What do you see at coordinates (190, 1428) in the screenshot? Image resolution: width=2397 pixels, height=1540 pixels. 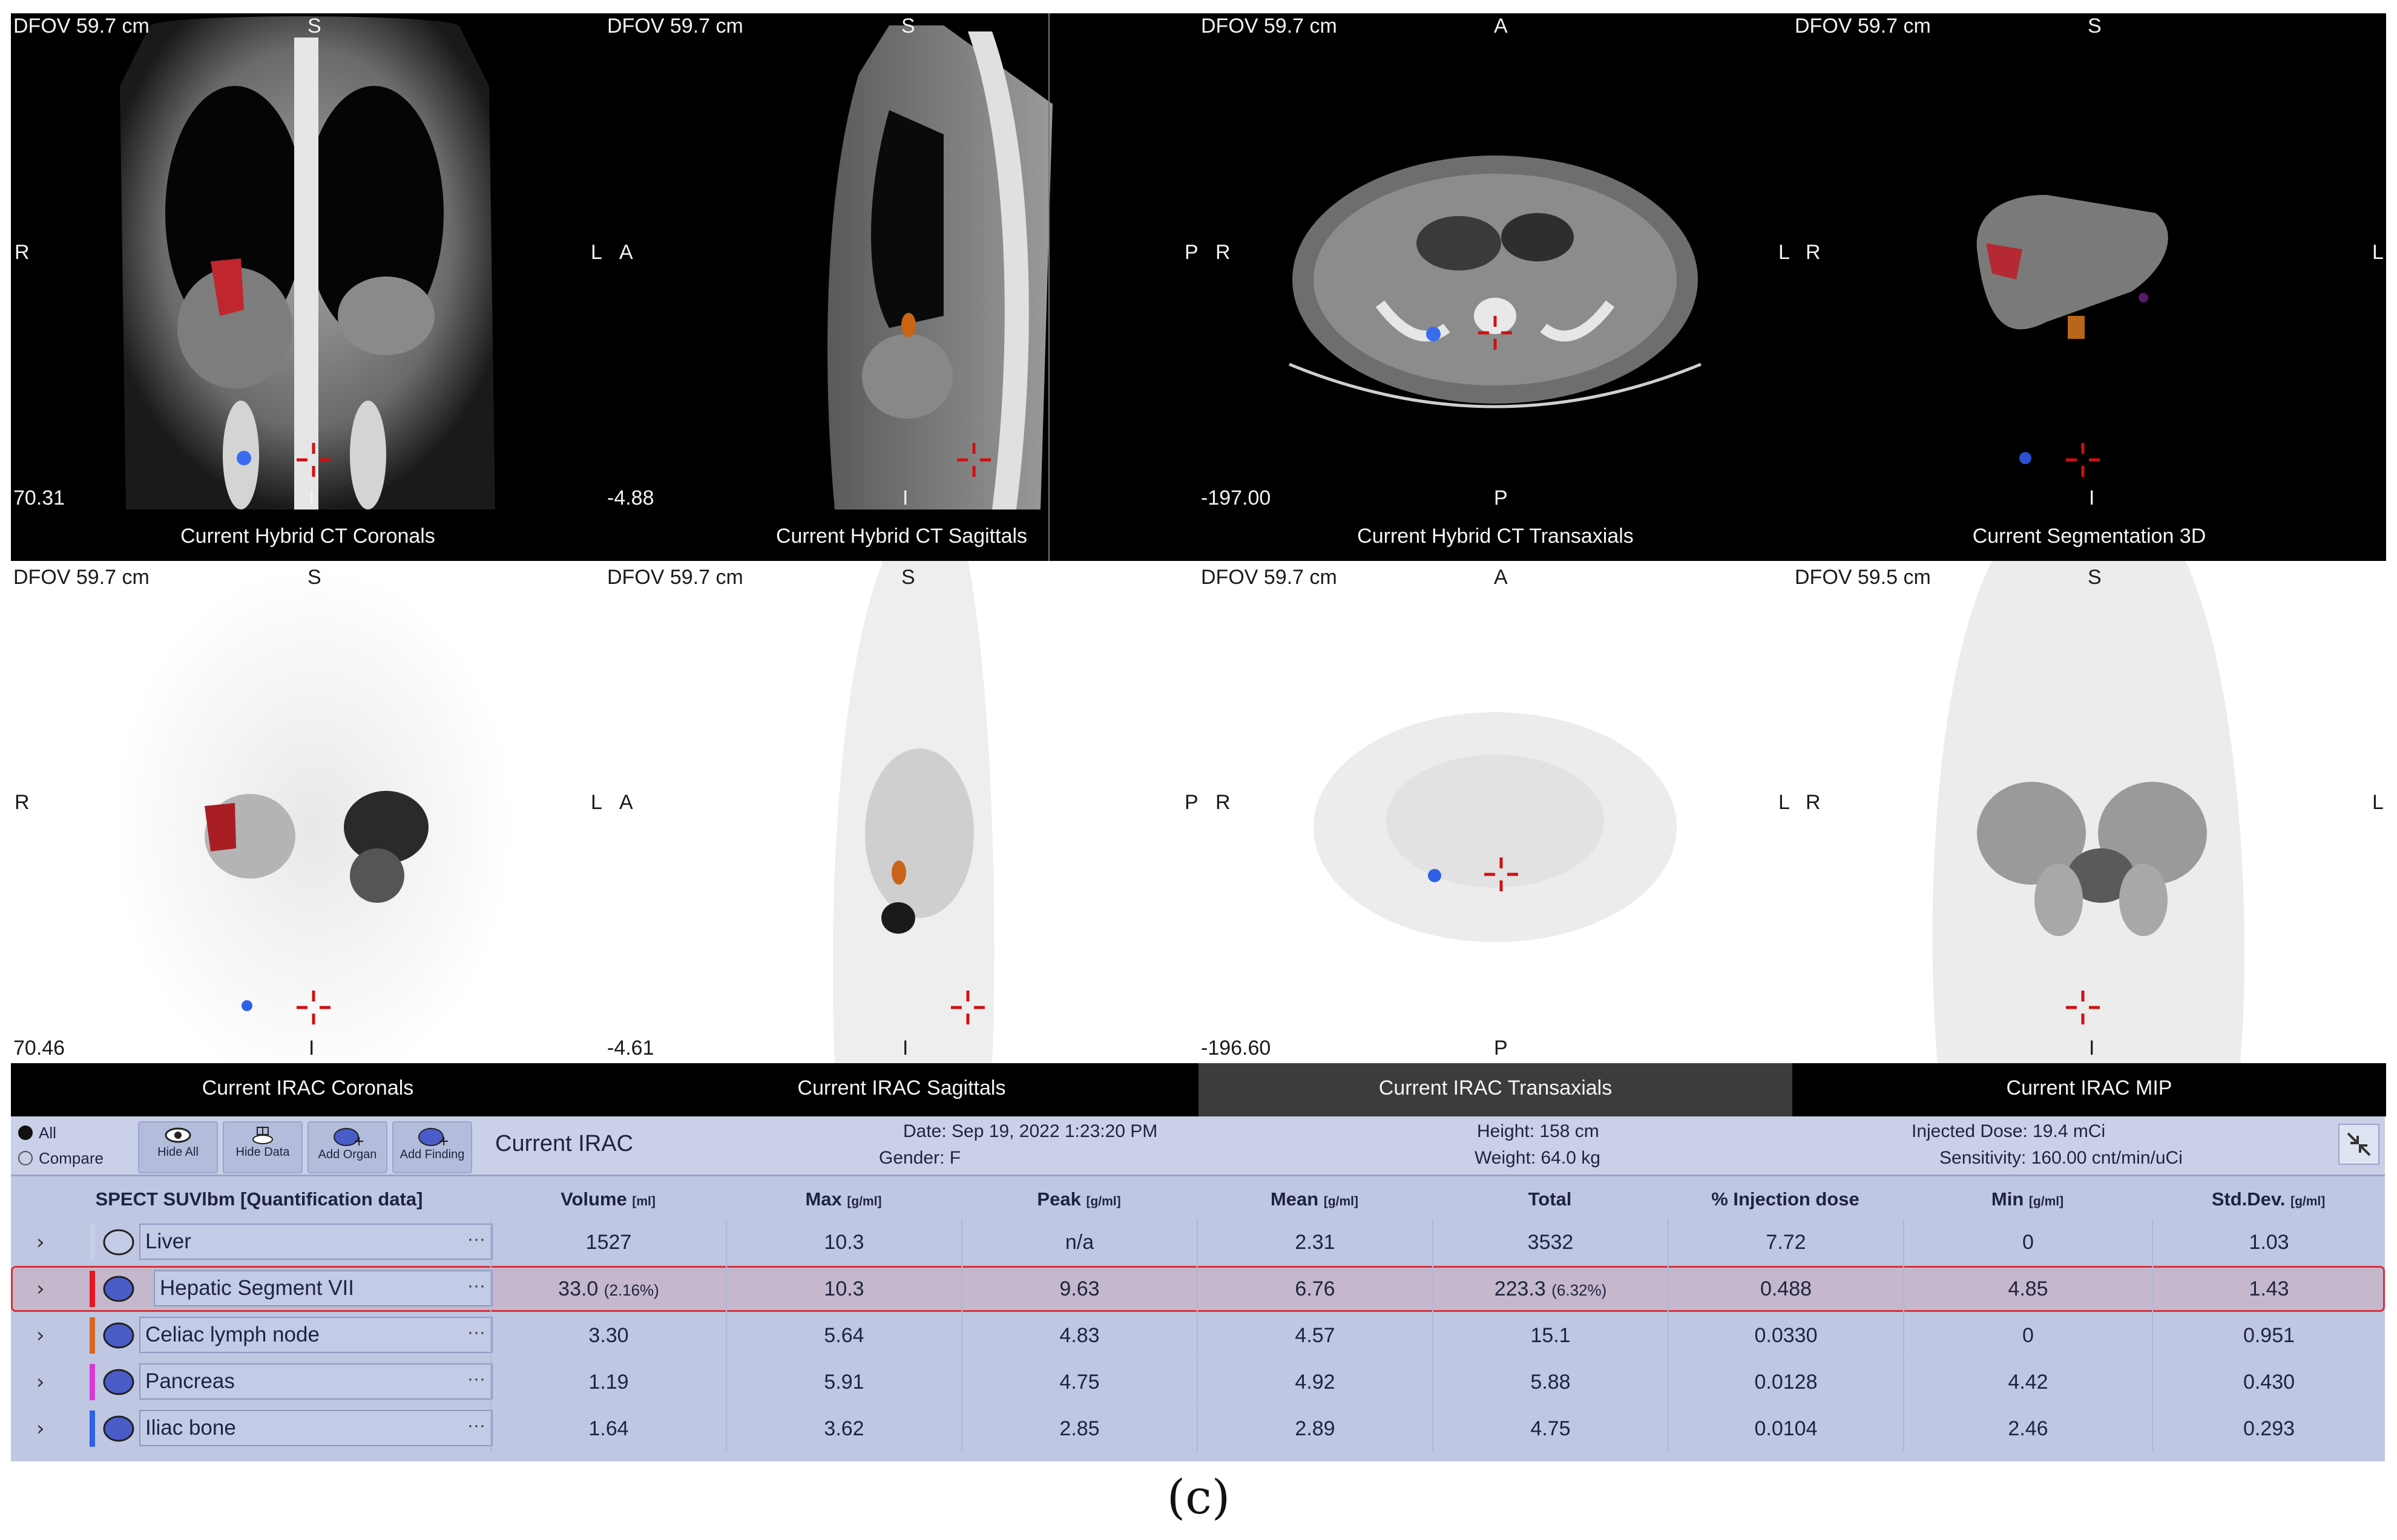 I see `organ-name: Iliac bone` at bounding box center [190, 1428].